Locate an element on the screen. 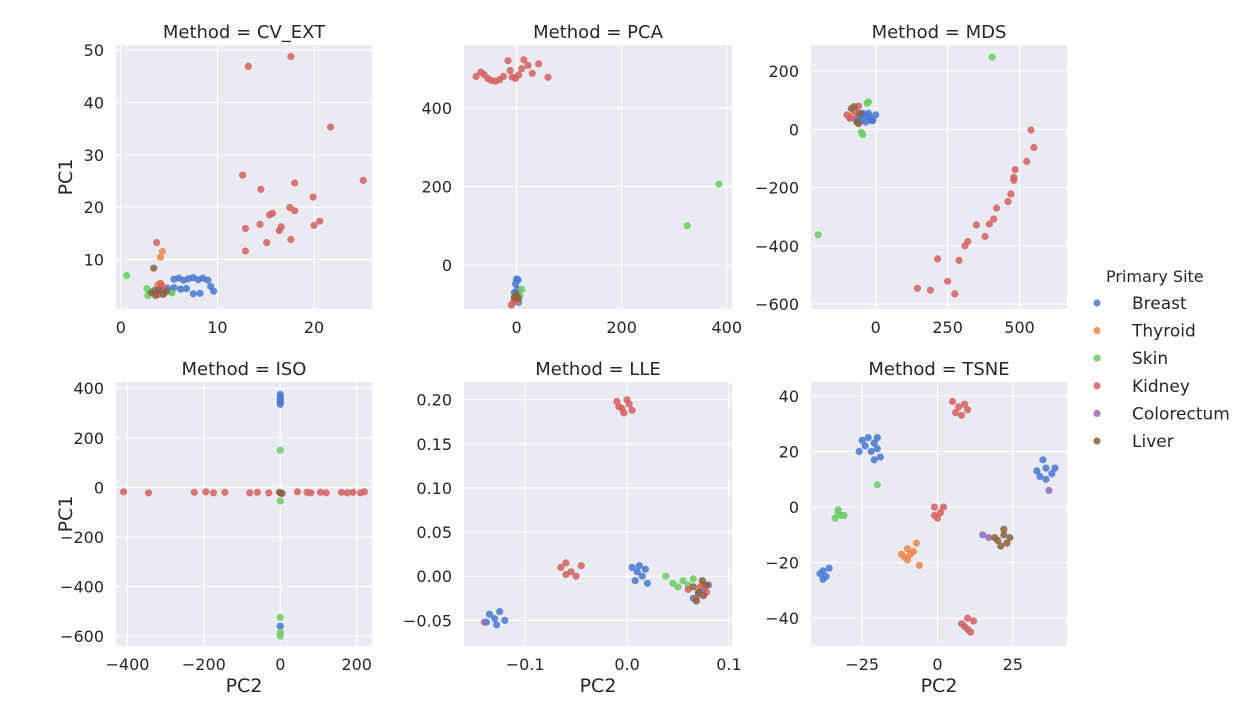  legend-item-breast: Breast is located at coordinates (1140, 304).